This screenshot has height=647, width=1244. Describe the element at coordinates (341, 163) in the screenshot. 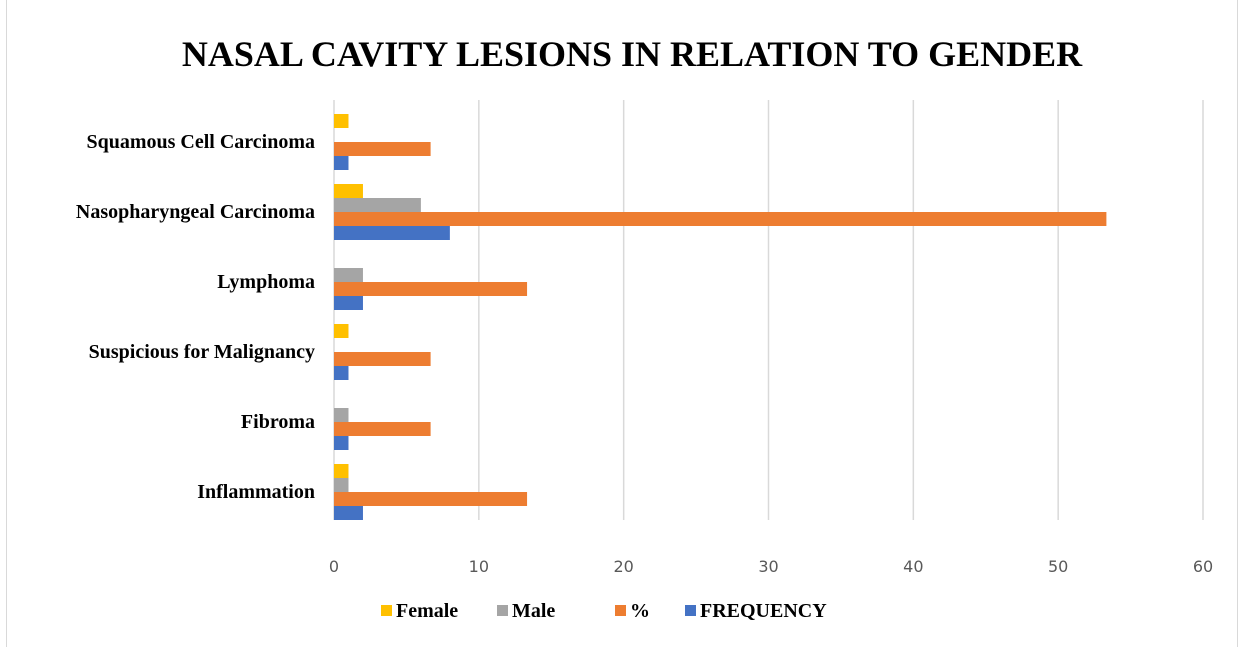

I see `bar-frequency-squamous-cell-carcinoma` at that location.